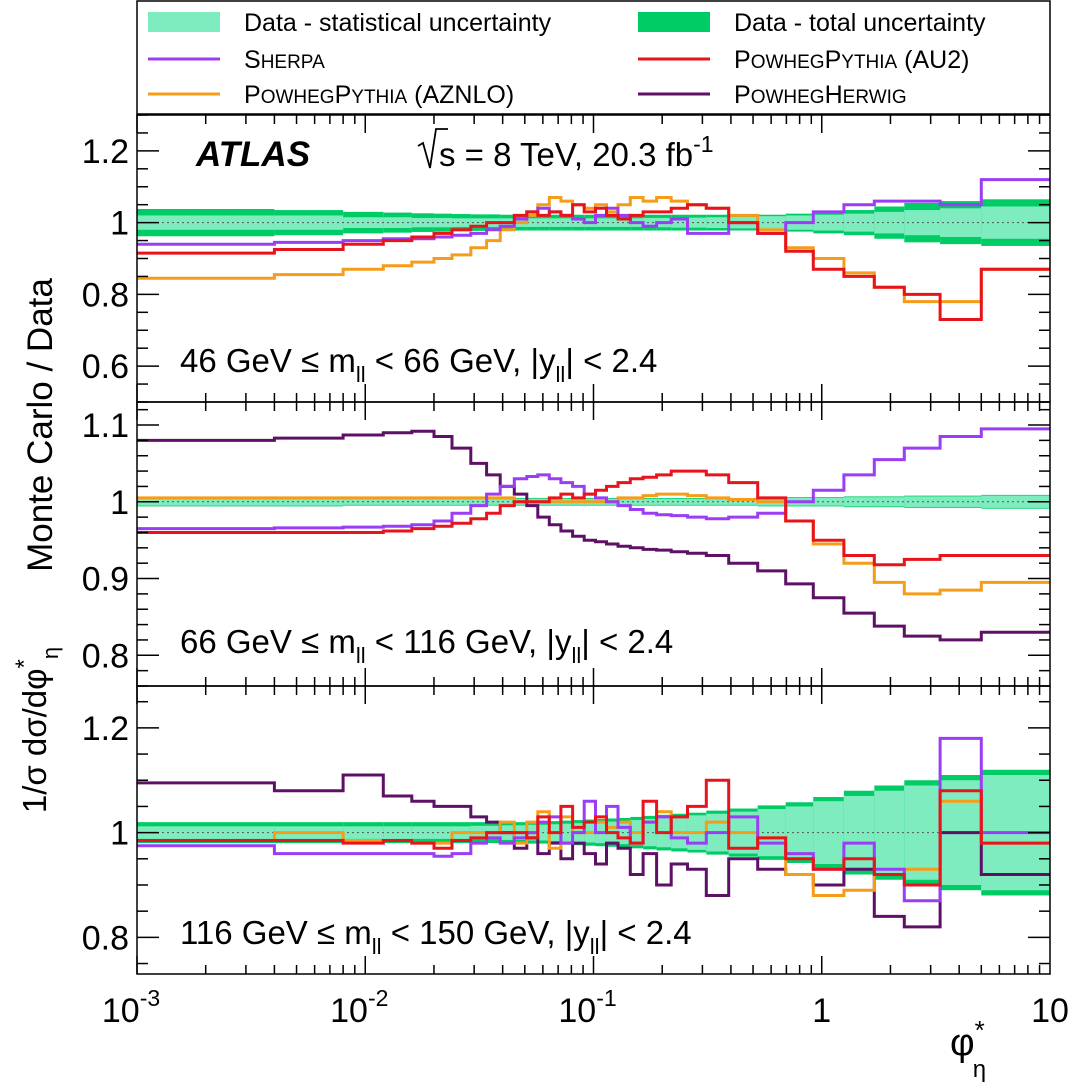 Image resolution: width=1083 pixels, height=1092 pixels. What do you see at coordinates (703, 144) in the screenshot?
I see `energy-label-sup: -1` at bounding box center [703, 144].